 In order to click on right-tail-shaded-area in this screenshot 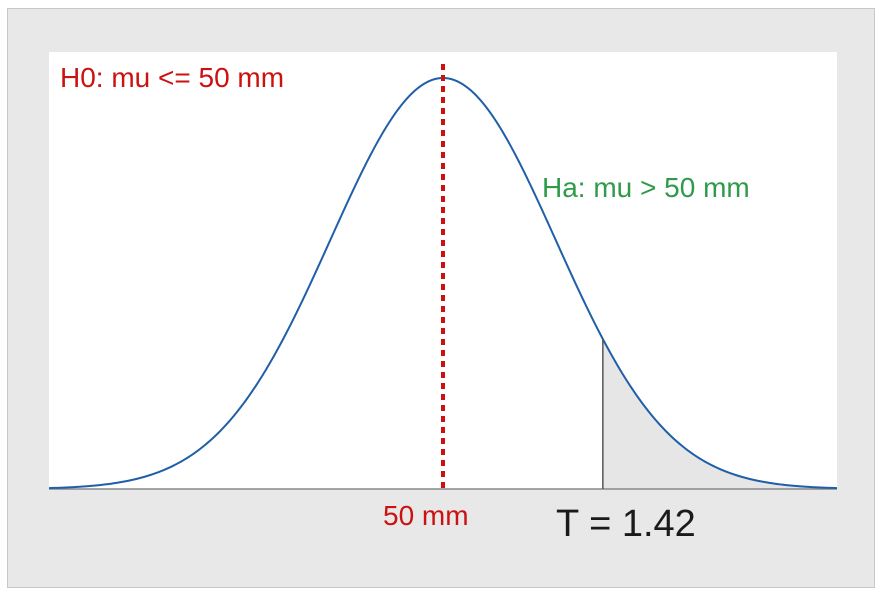, I will do `click(719, 414)`.